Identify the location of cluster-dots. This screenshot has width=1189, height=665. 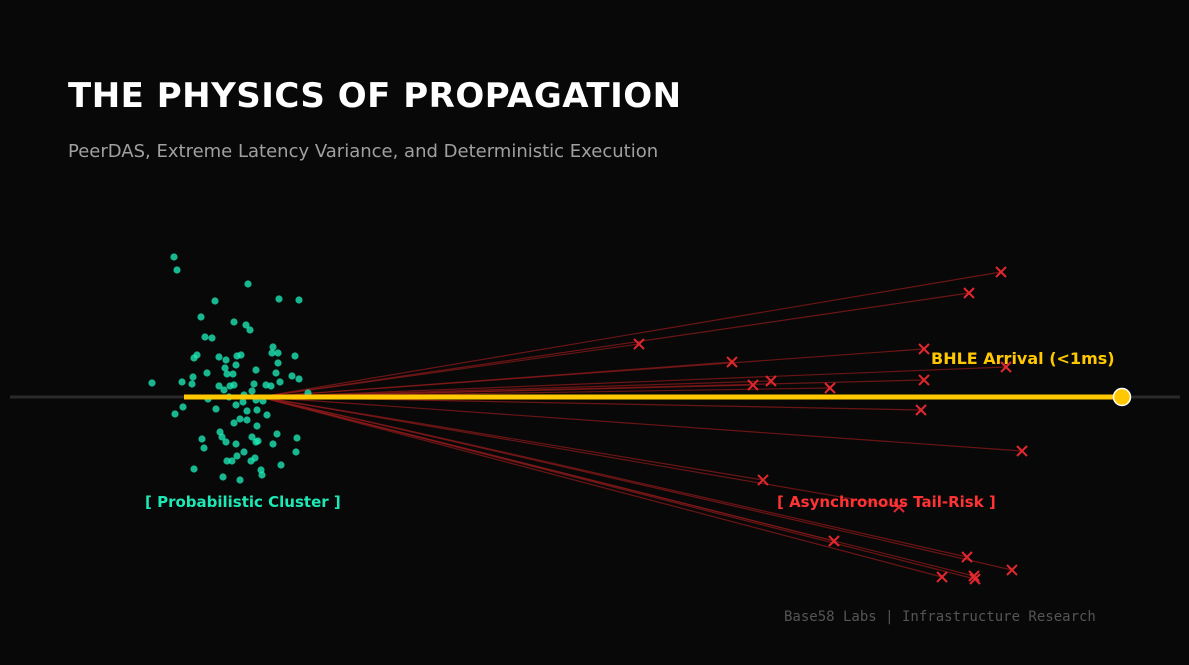
(230, 368).